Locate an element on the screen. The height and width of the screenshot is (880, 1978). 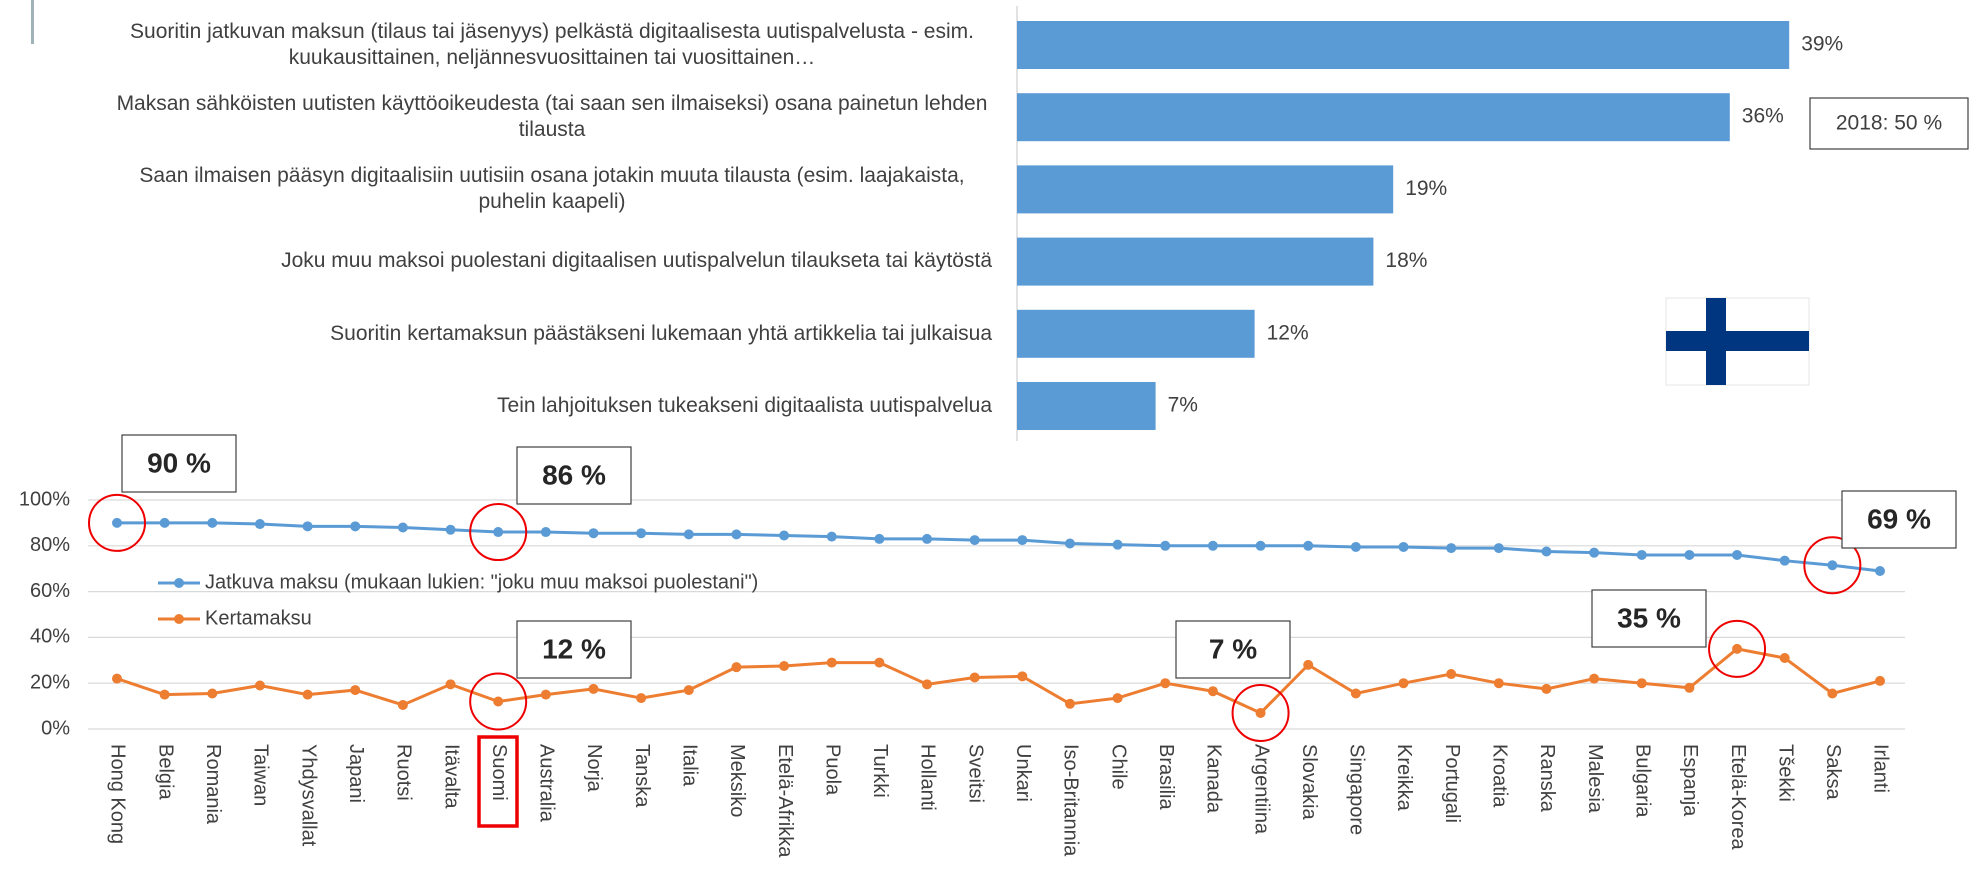
x-tick-label: Slovakia is located at coordinates (1309, 782).